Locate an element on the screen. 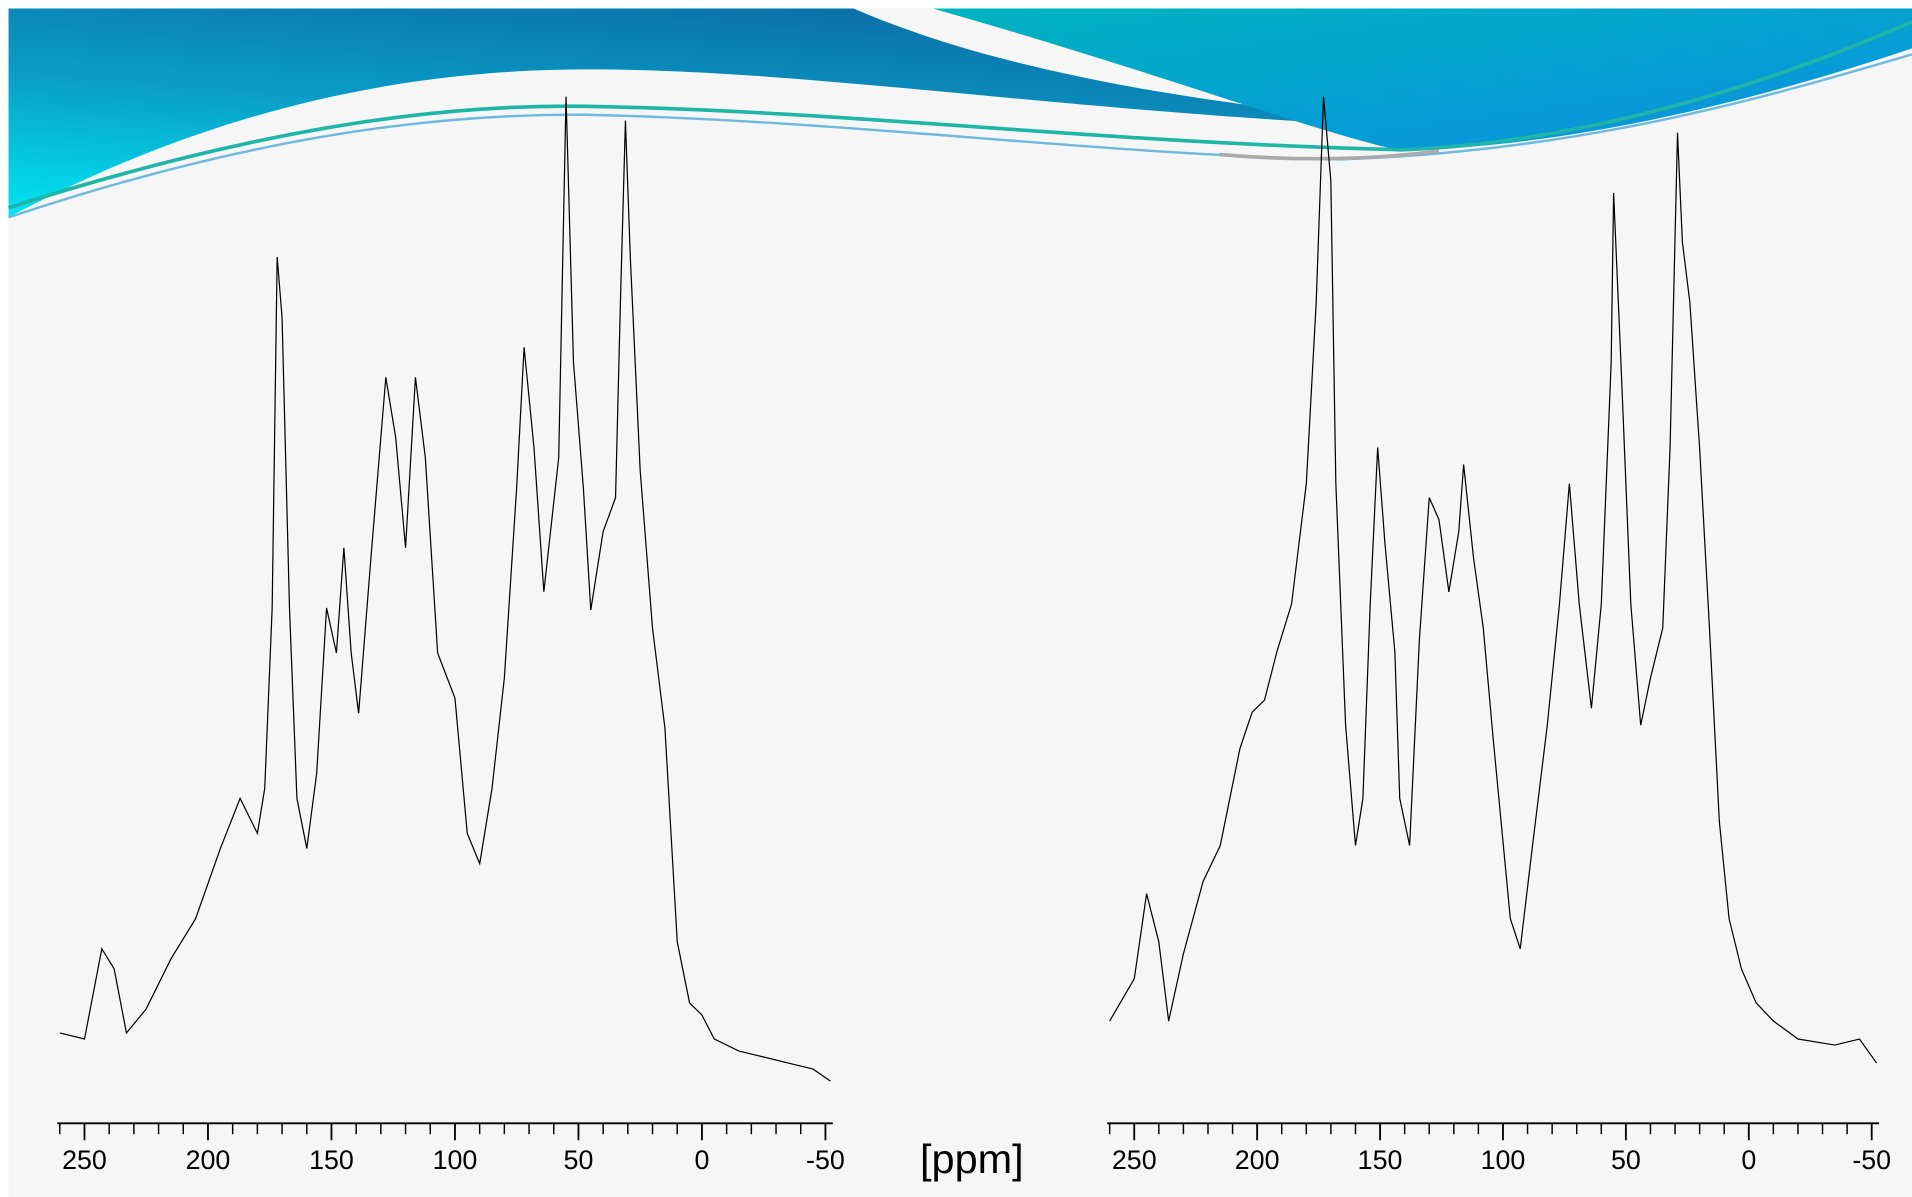 This screenshot has height=1197, width=1912. header-line is located at coordinates (960, 136).